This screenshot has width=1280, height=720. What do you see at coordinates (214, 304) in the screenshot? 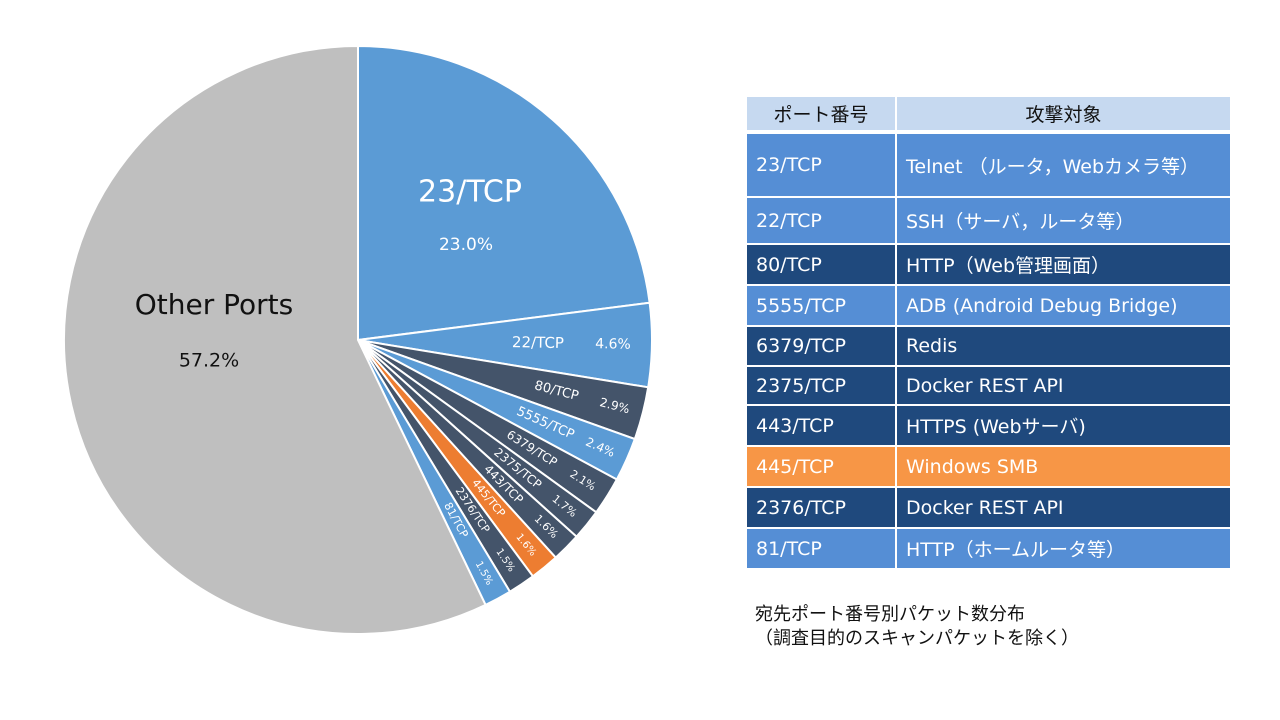
I see `slice-label: Other Ports` at bounding box center [214, 304].